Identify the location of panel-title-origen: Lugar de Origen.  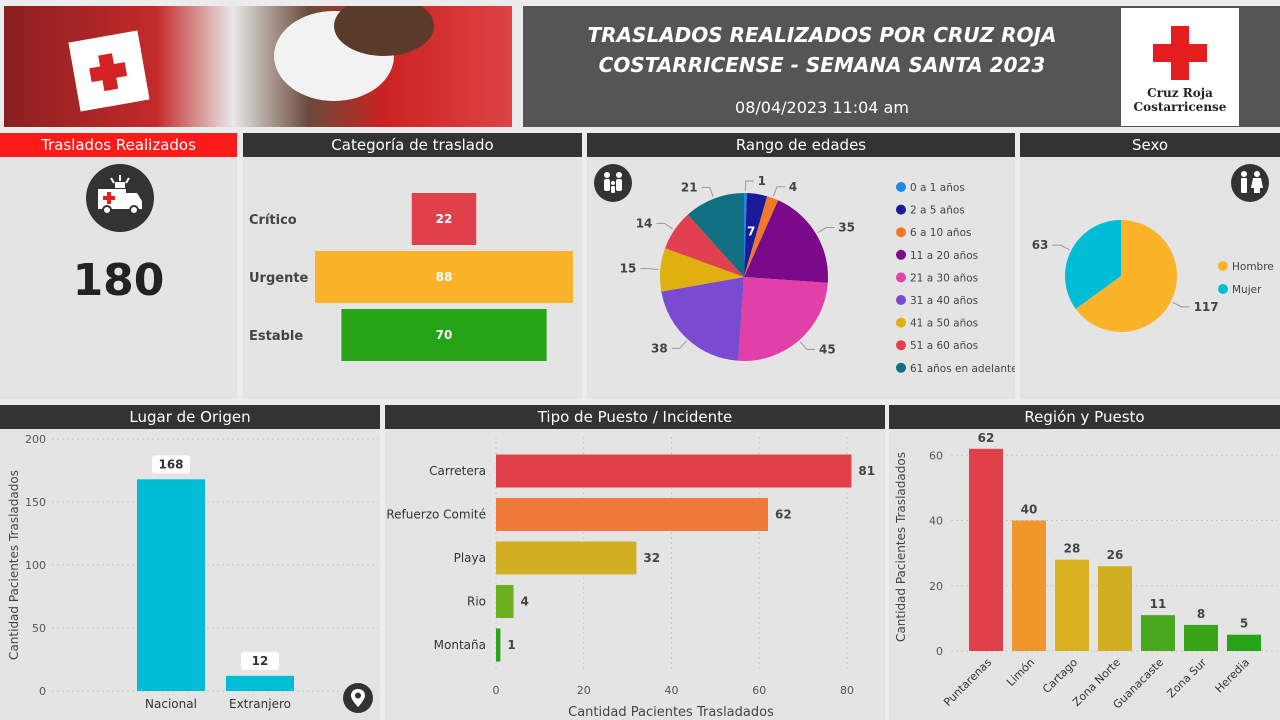
(190, 417).